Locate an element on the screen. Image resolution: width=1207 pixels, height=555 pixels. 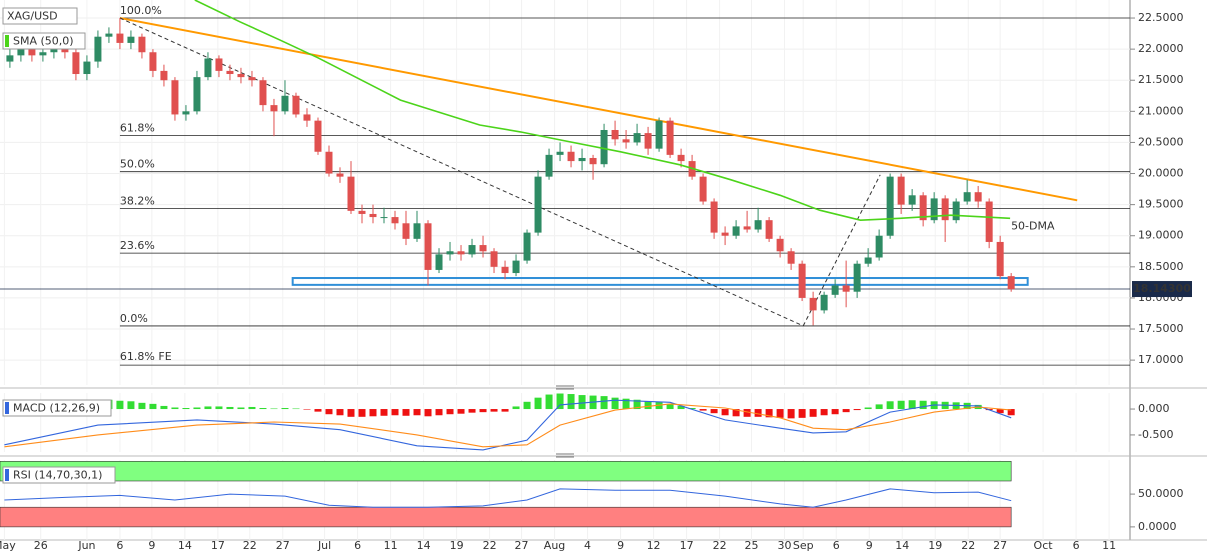
y-tick-label: 20.0000 is located at coordinates (1161, 173).